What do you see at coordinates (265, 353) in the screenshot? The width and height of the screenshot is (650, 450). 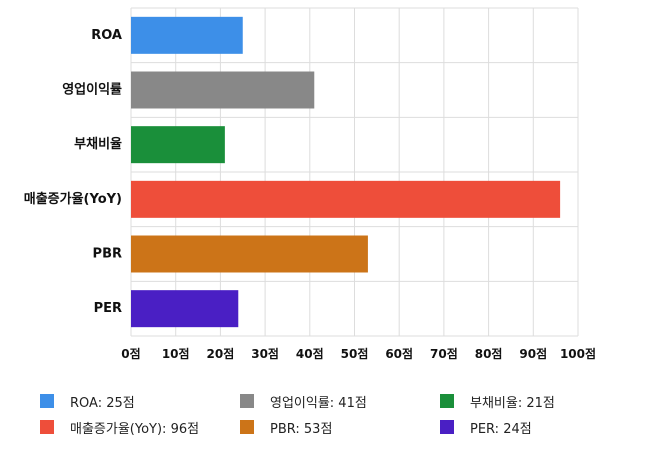 I see `x-tick-label: 30점` at bounding box center [265, 353].